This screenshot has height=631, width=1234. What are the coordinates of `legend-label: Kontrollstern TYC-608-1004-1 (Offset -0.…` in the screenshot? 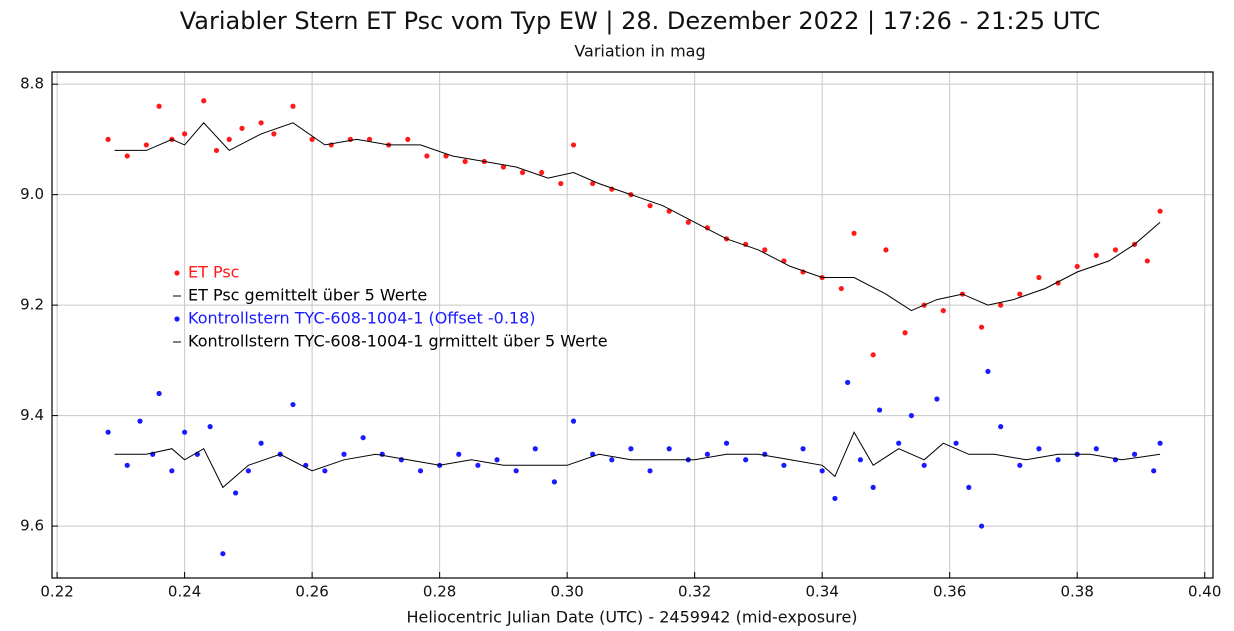 It's located at (362, 318).